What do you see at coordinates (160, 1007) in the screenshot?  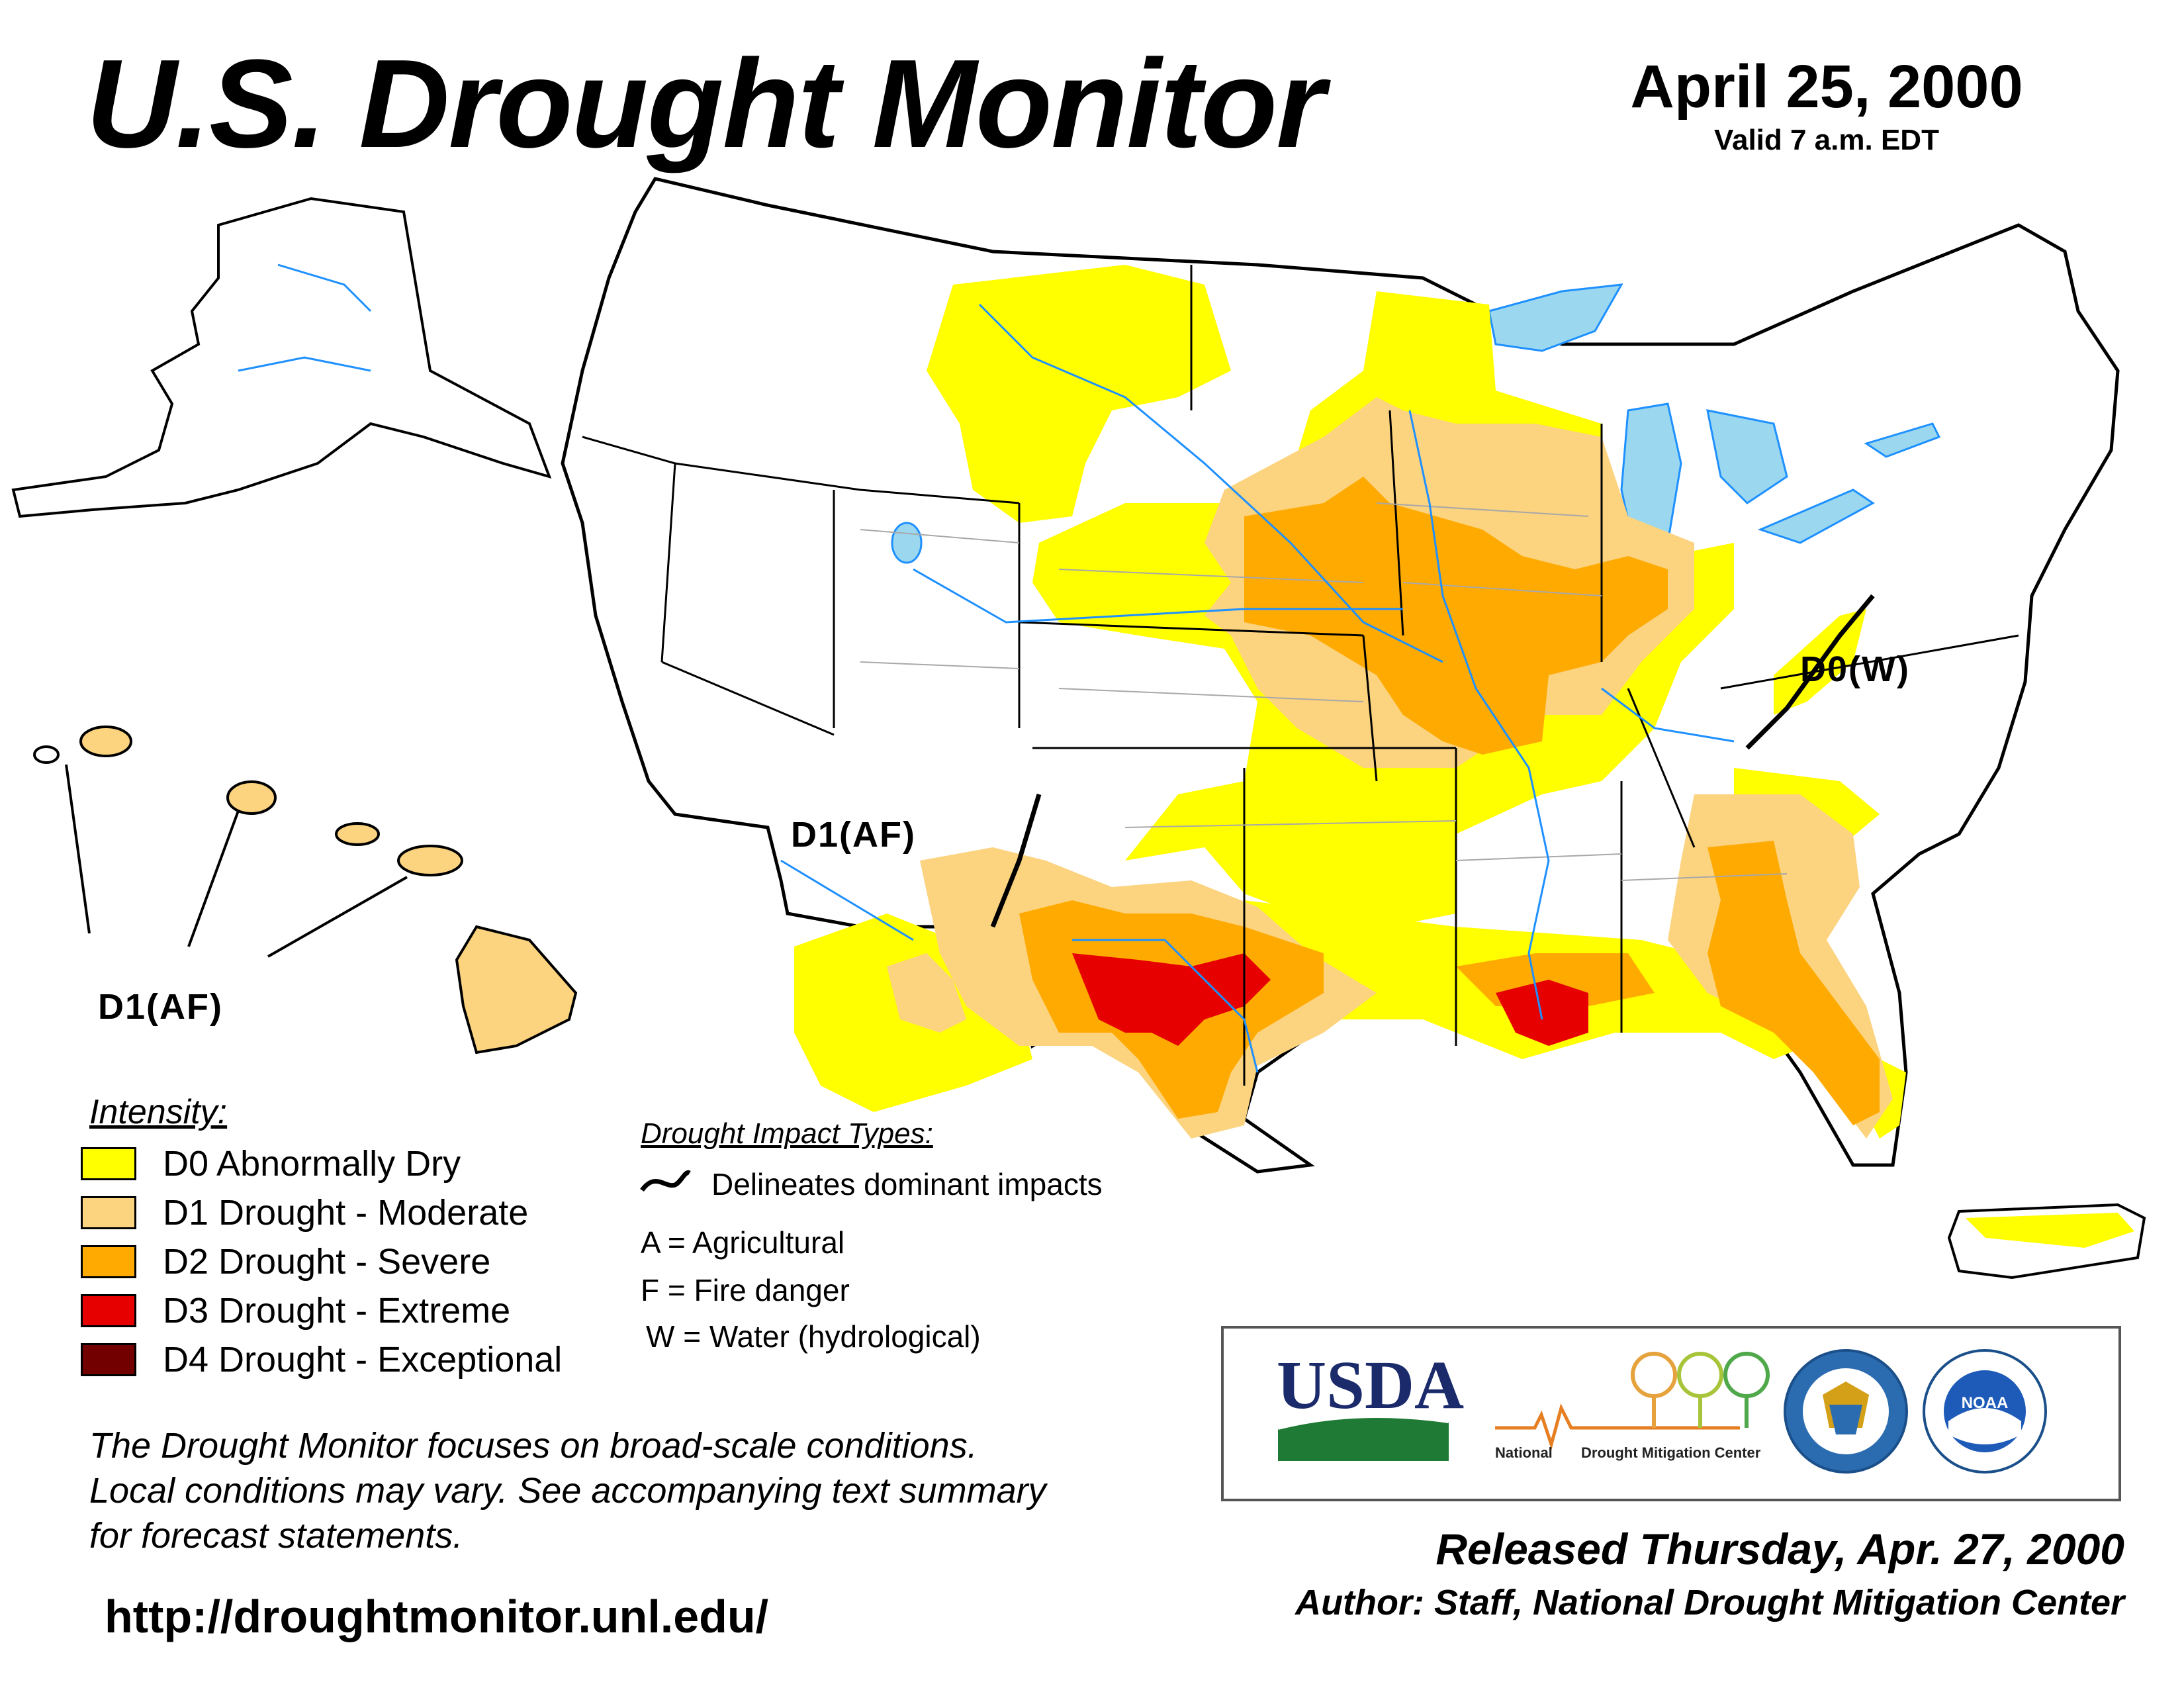 I see `label-d1af-hawaii: D1(AF)` at bounding box center [160, 1007].